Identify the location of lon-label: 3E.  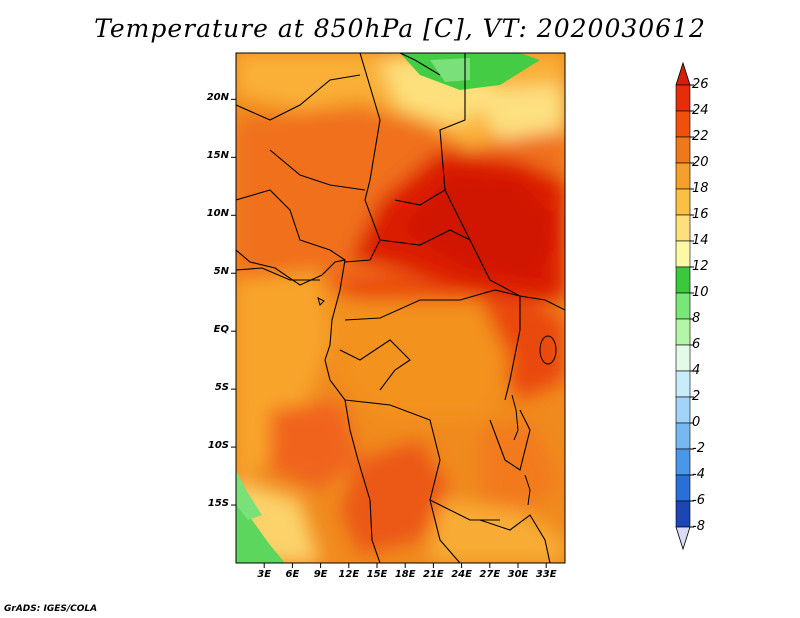
(264, 574).